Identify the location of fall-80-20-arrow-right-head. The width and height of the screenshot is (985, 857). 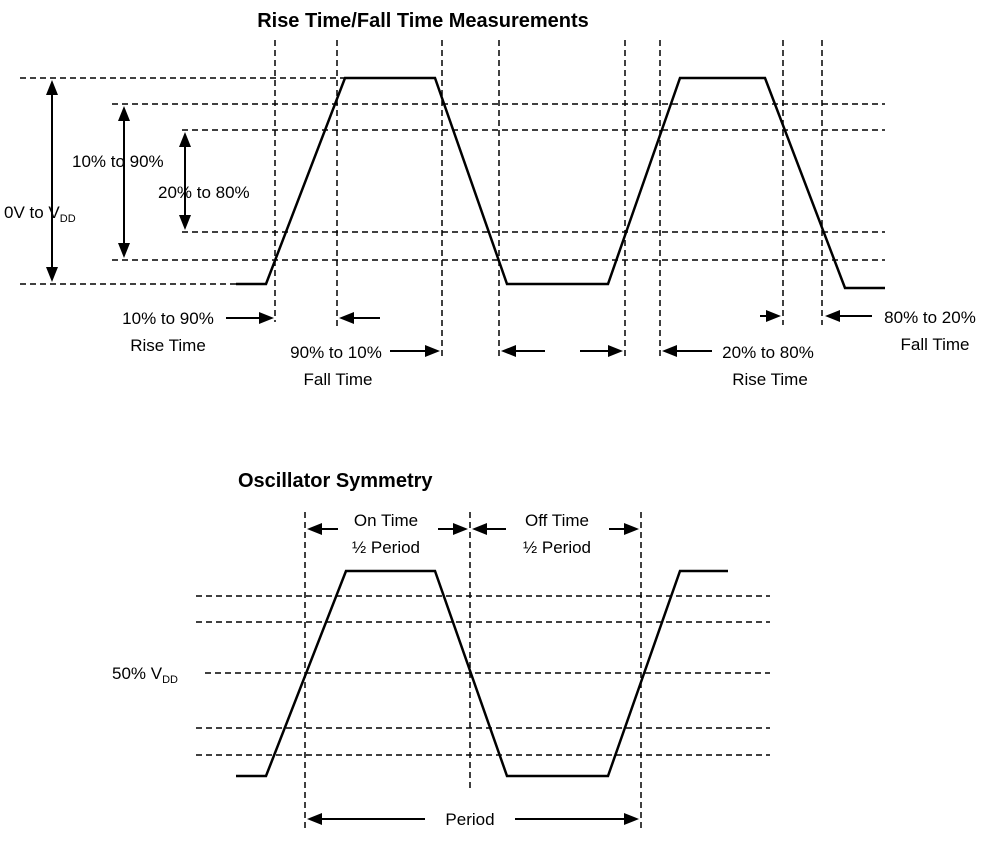
(832, 316).